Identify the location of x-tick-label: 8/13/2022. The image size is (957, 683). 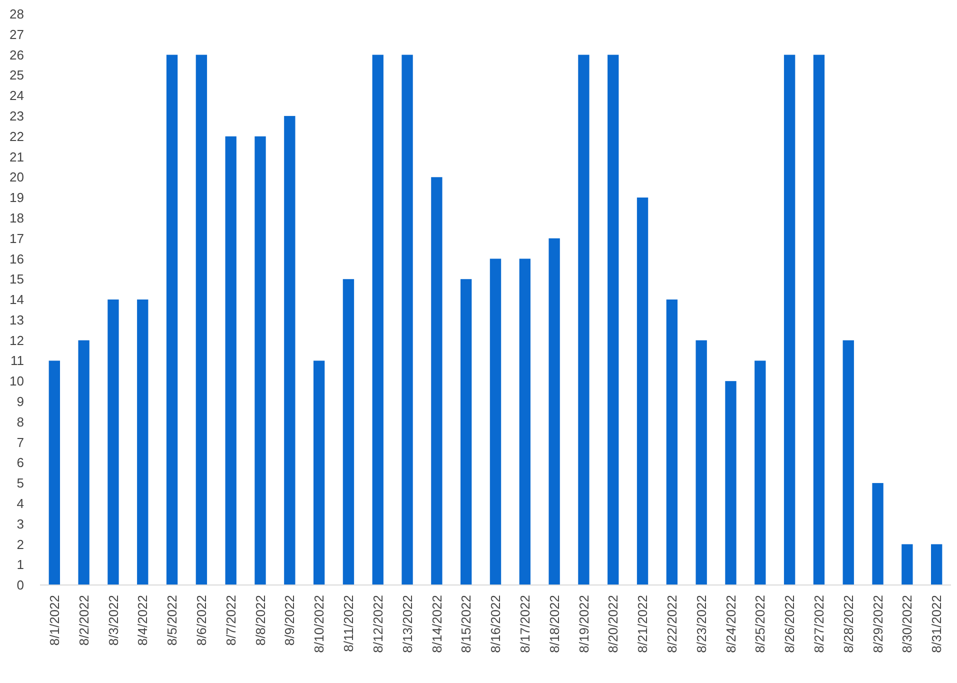
(407, 624).